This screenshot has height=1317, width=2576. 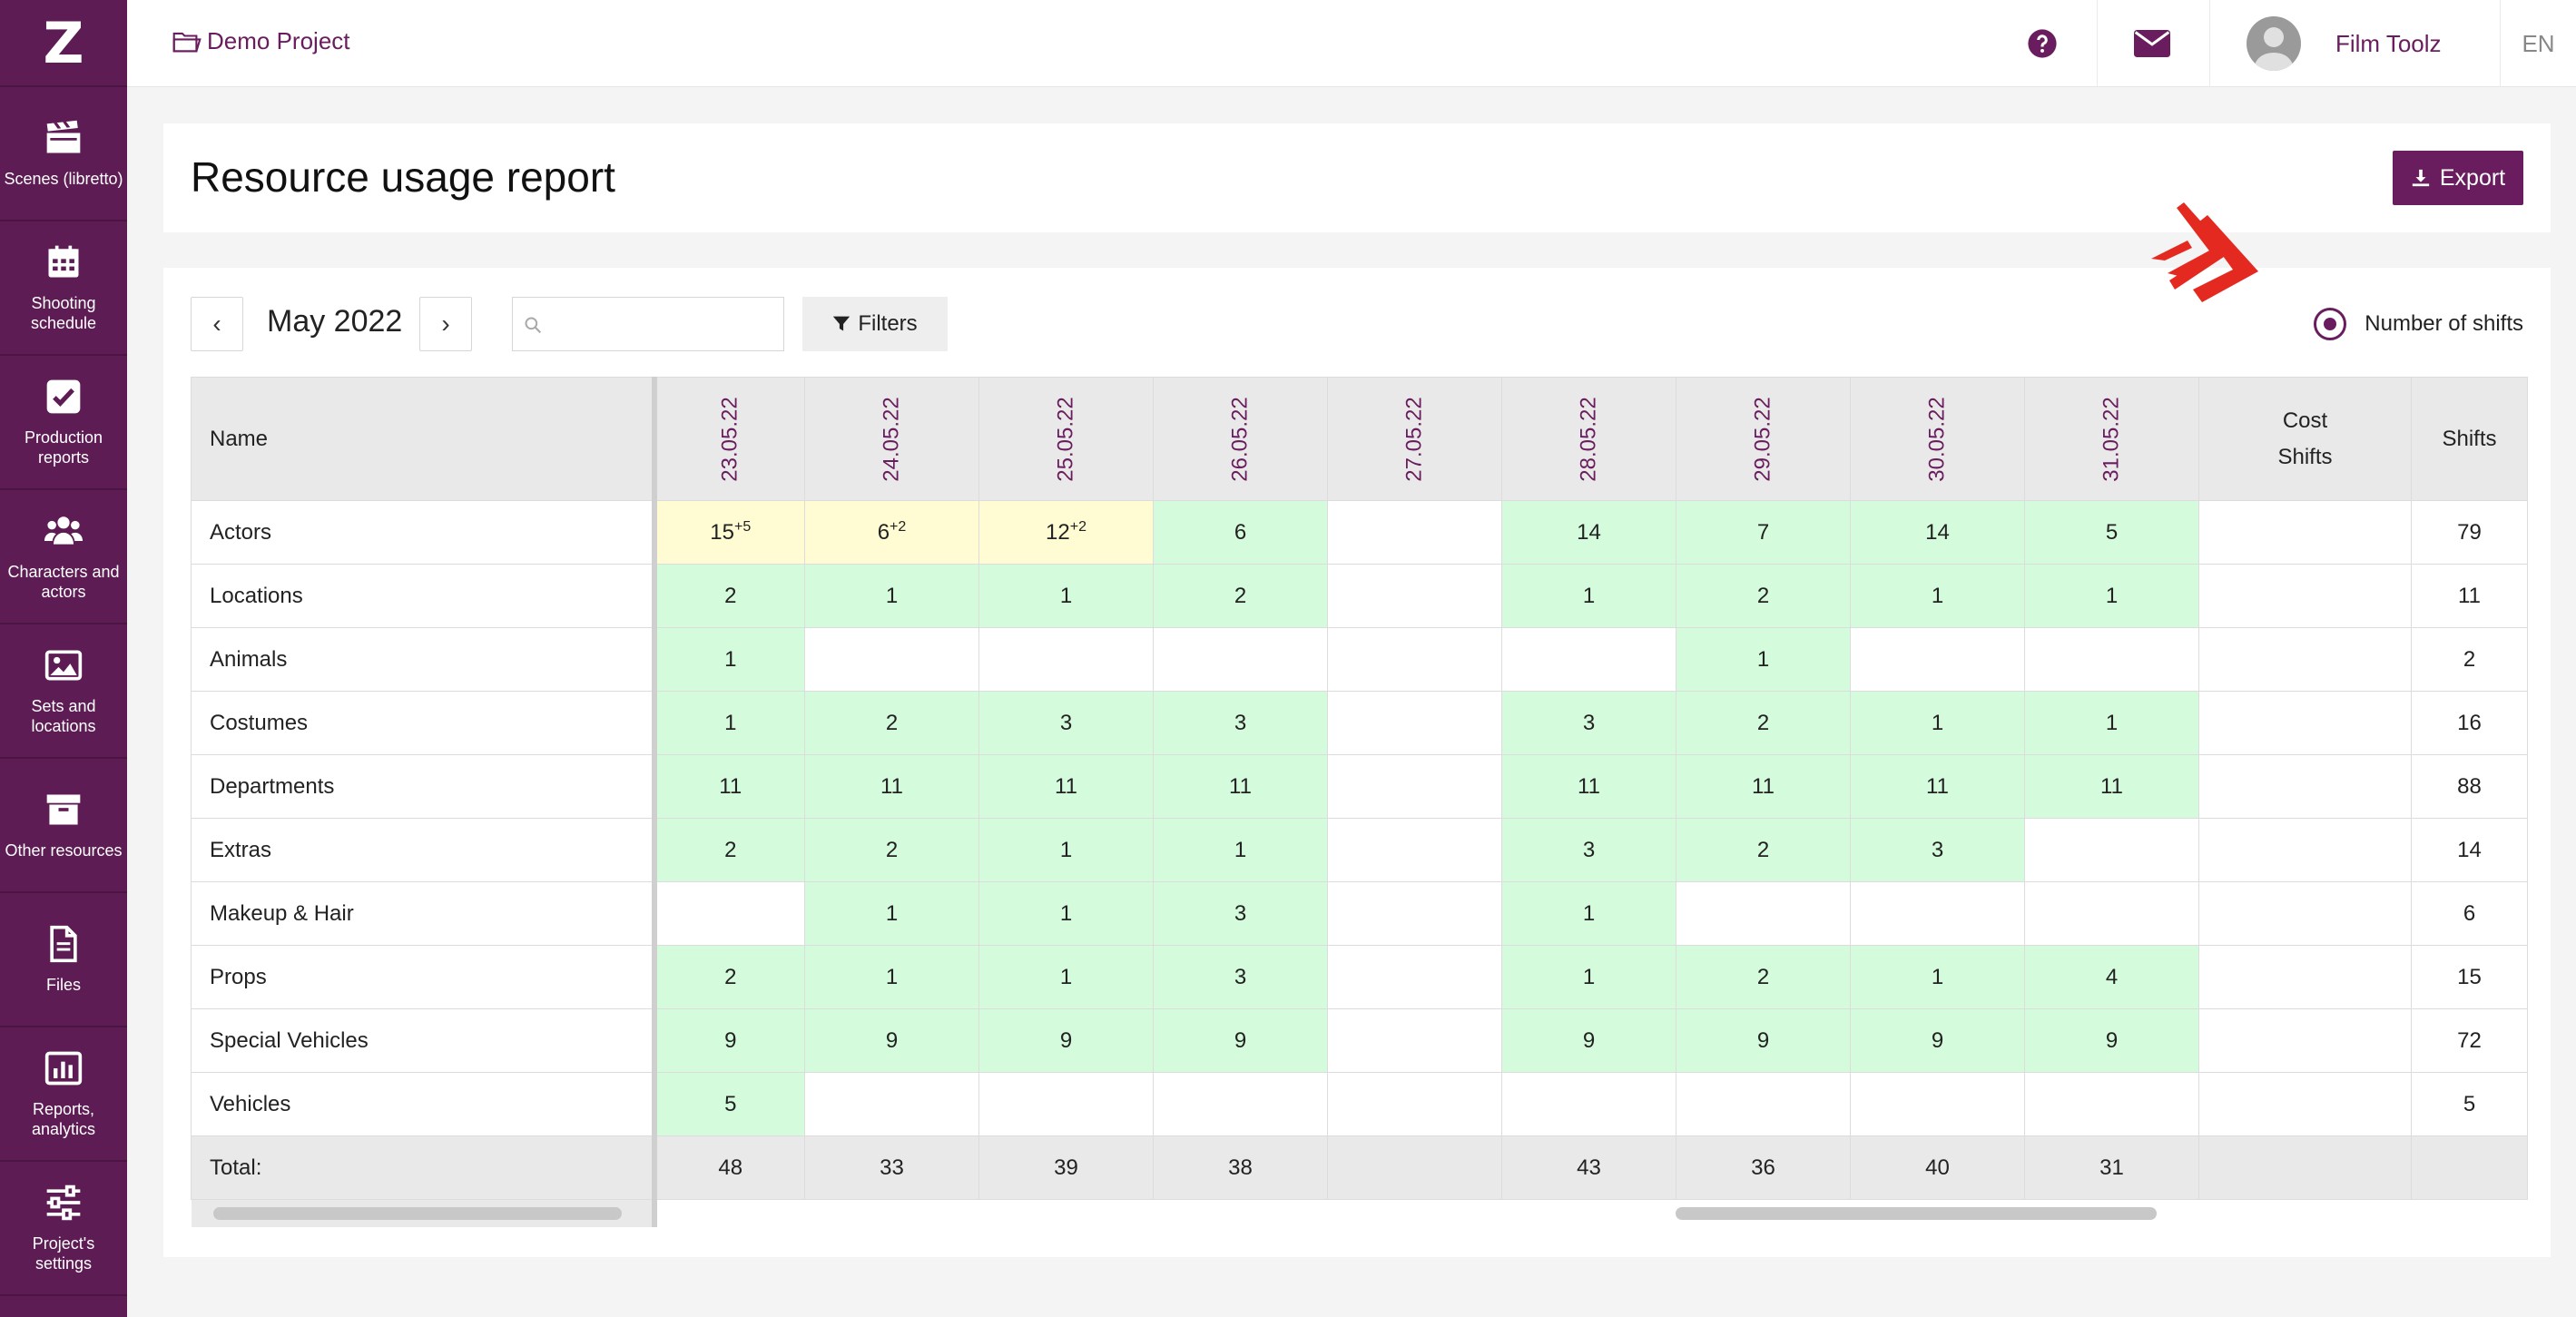 I want to click on app-logo: Z, so click(x=63, y=43).